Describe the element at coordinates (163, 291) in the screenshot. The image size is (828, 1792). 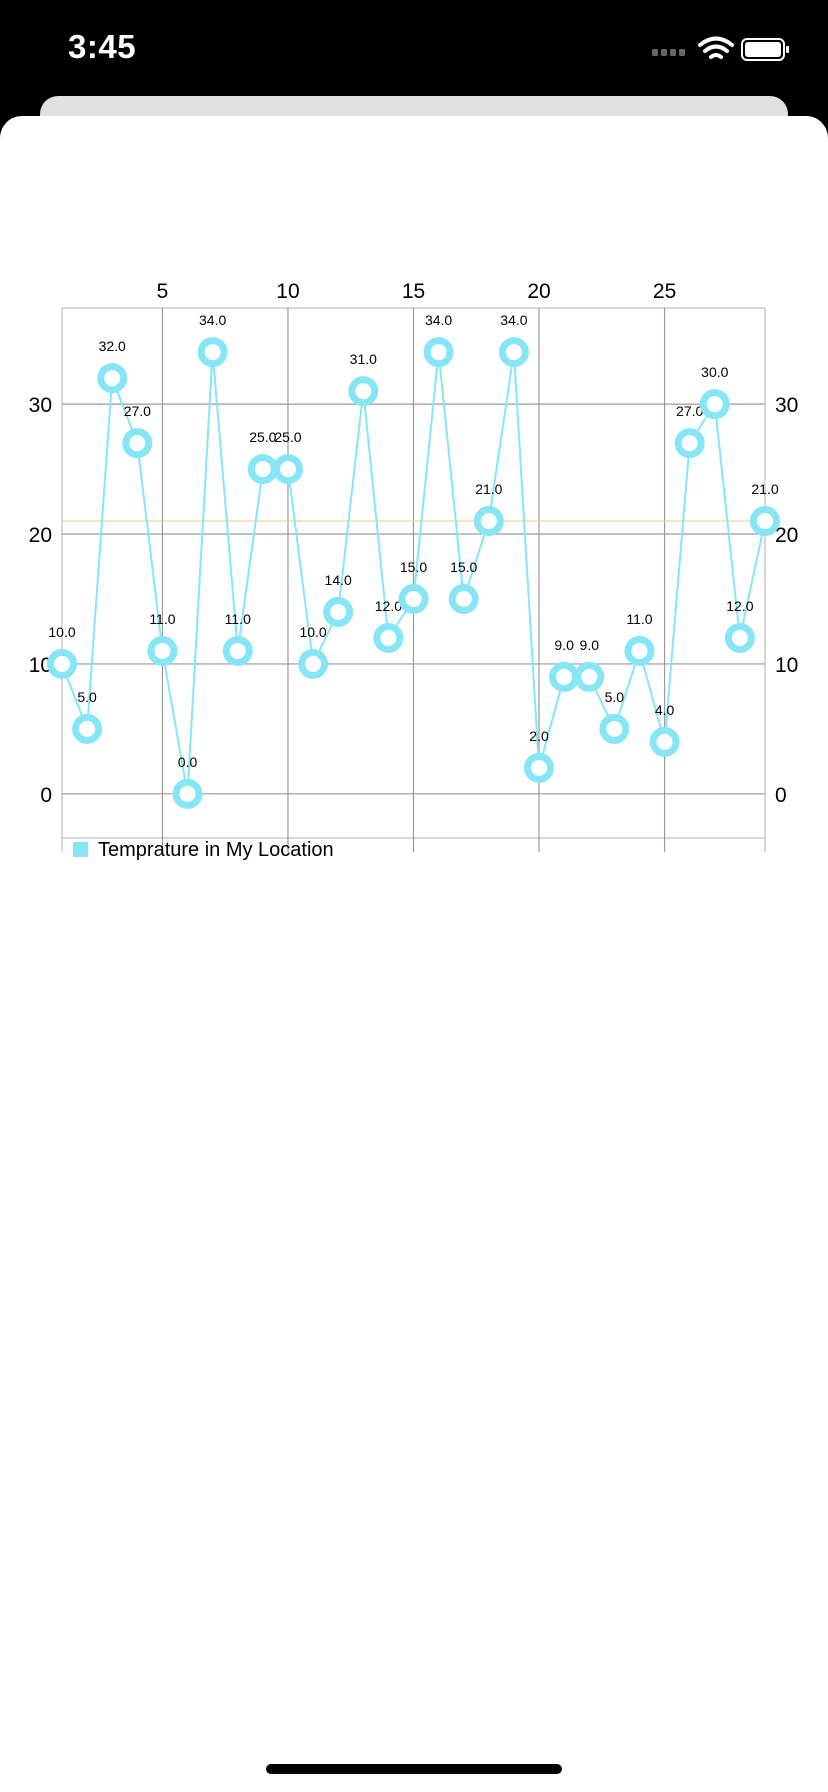
I see `x-tick-label: 5` at that location.